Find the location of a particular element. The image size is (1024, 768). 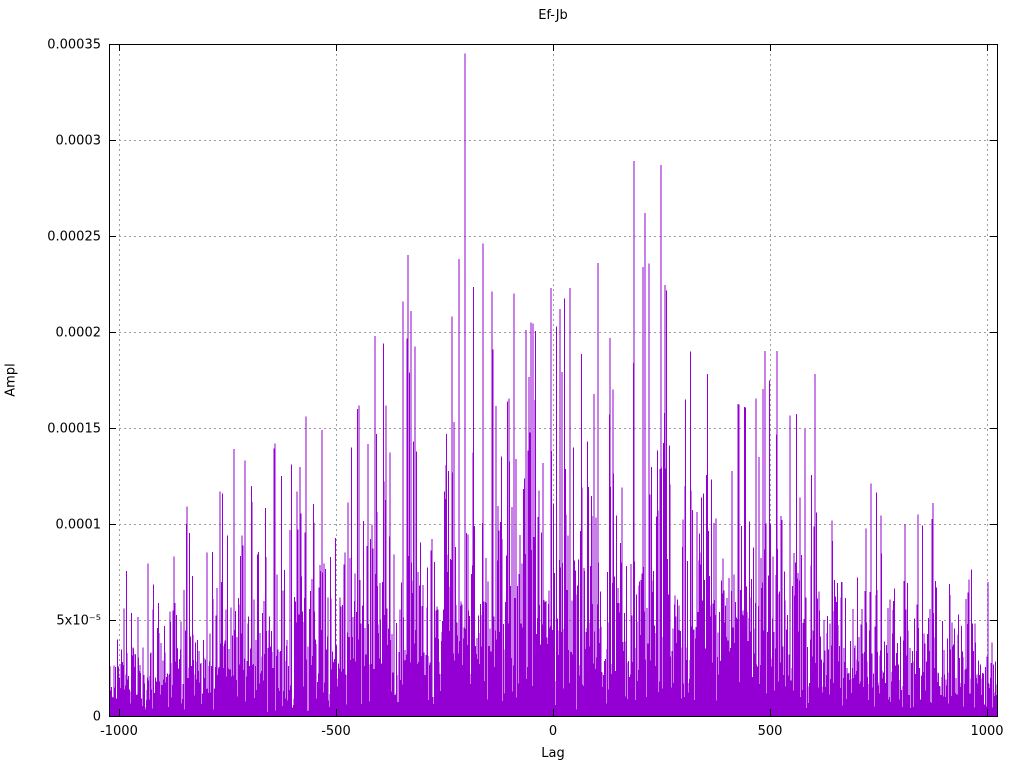

chart-title: Ef-Jb is located at coordinates (553, 15).